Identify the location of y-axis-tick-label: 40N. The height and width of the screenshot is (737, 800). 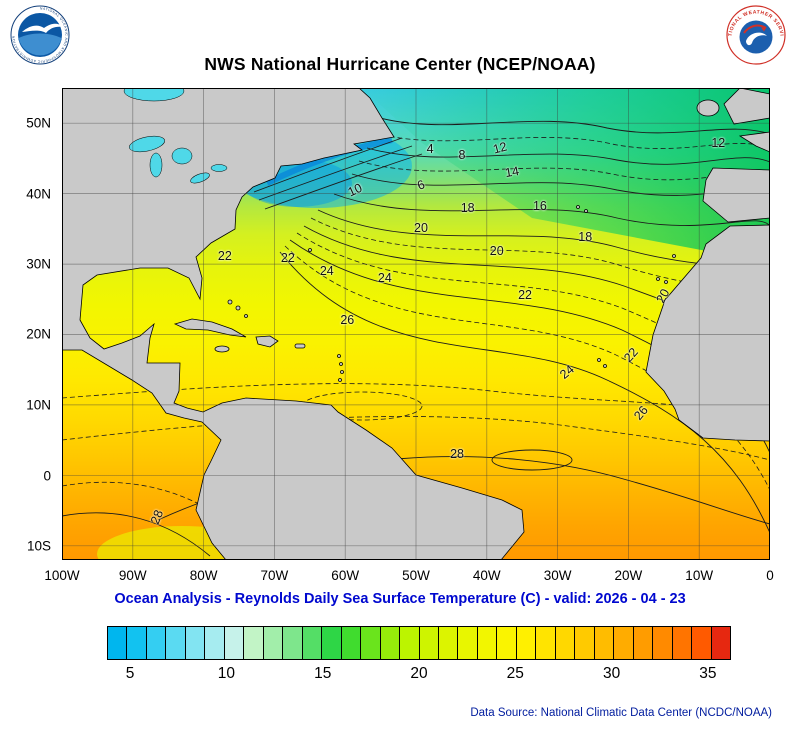
(38, 194).